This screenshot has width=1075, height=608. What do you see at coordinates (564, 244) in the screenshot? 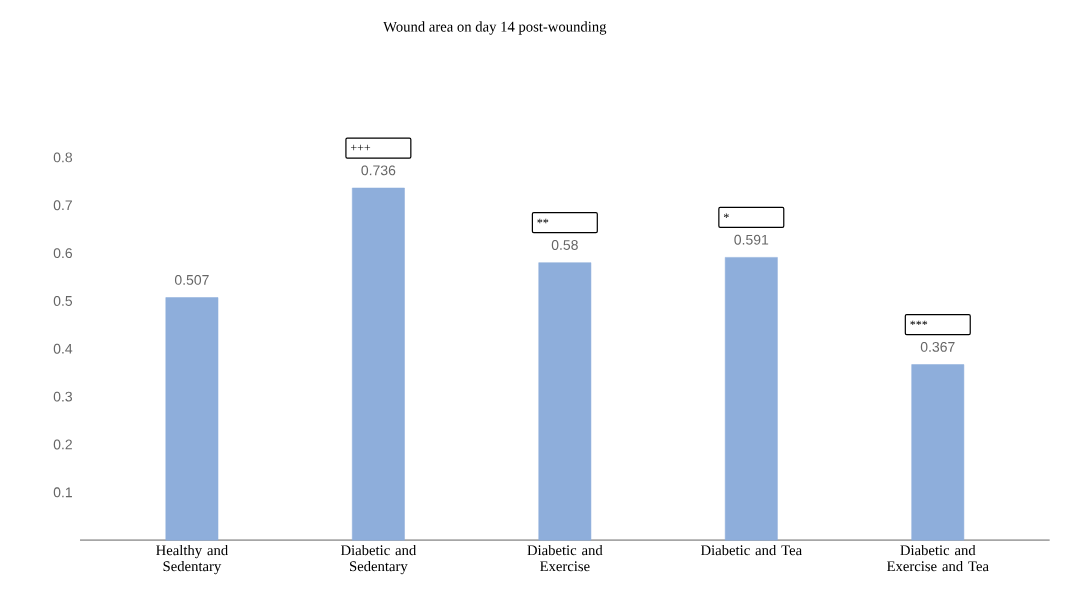
I see `data-label: 0.58` at bounding box center [564, 244].